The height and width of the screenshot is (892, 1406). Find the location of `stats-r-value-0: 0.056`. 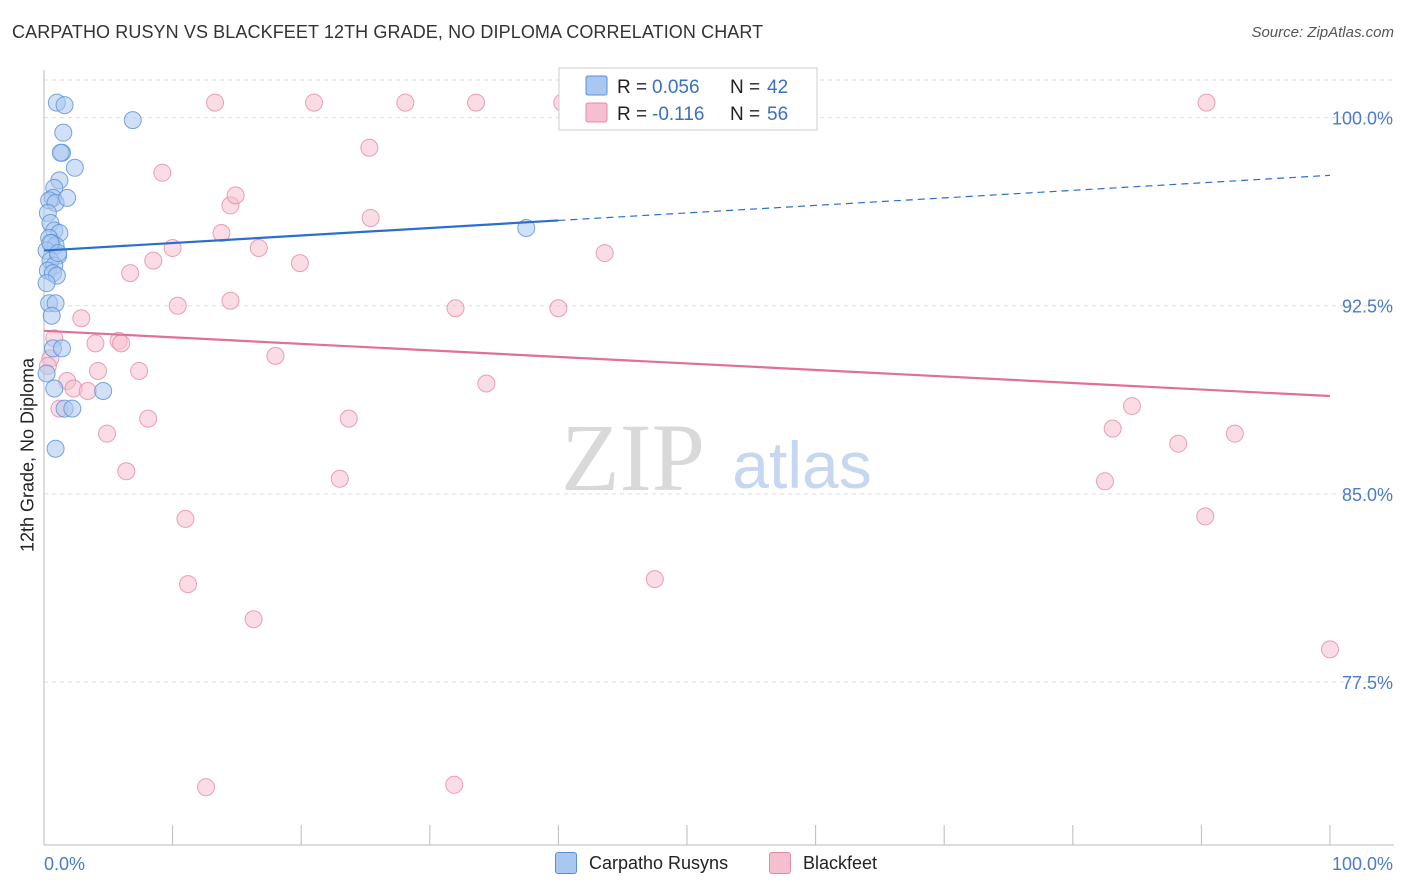

stats-r-value-0: 0.056 is located at coordinates (676, 87).